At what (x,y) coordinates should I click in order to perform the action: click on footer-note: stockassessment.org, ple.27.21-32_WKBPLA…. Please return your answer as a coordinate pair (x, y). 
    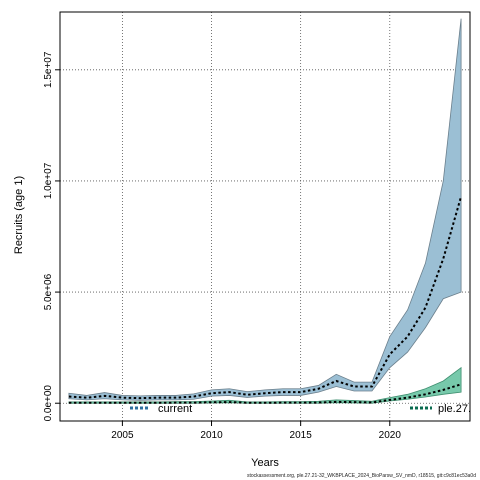
    Looking at the image, I should click on (361, 476).